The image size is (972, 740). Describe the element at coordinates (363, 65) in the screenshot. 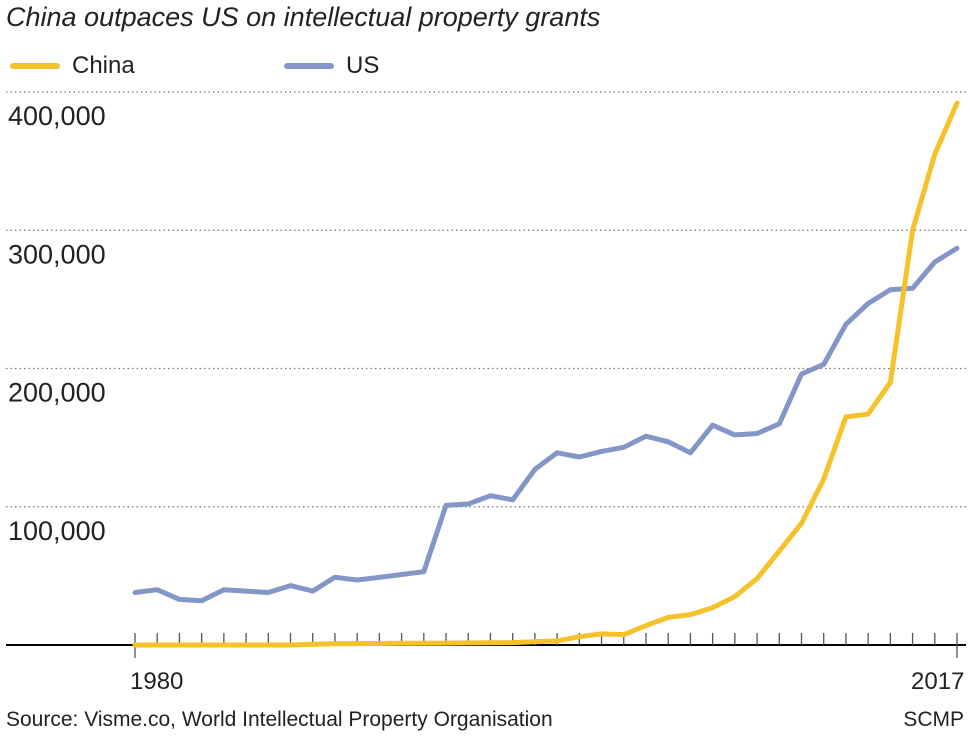

I see `legend-label-us: US` at that location.